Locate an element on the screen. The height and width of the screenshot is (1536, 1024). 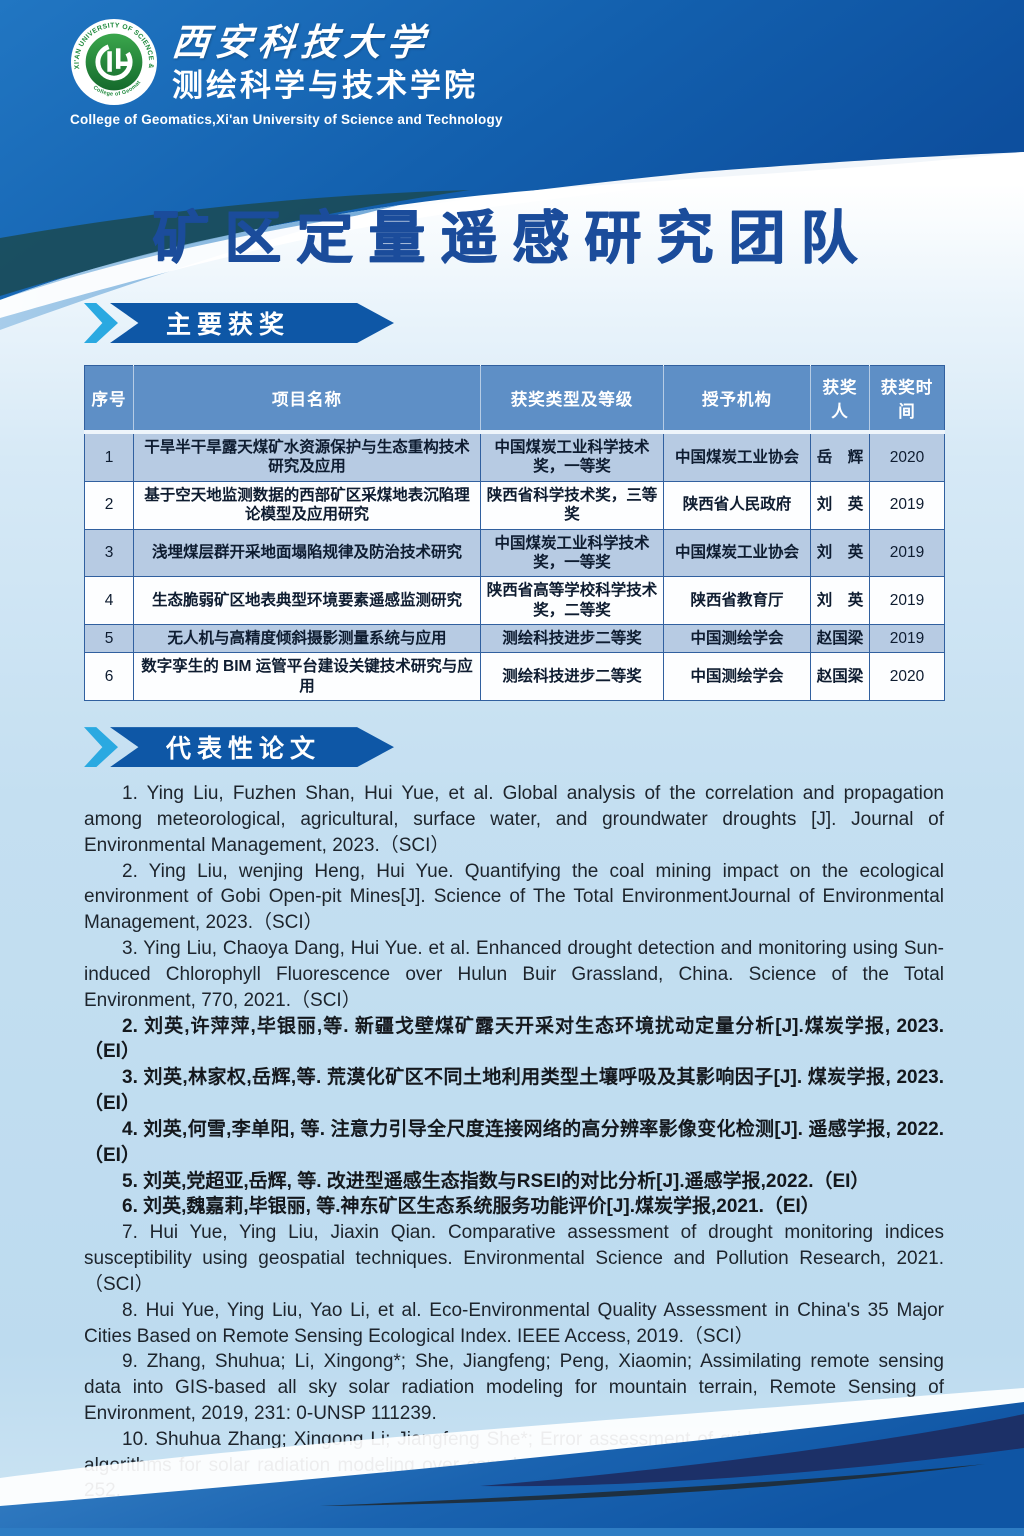
table-cell: 浅埋煤层群开采地面塌陷规律及防治技术研究 is located at coordinates (307, 553).